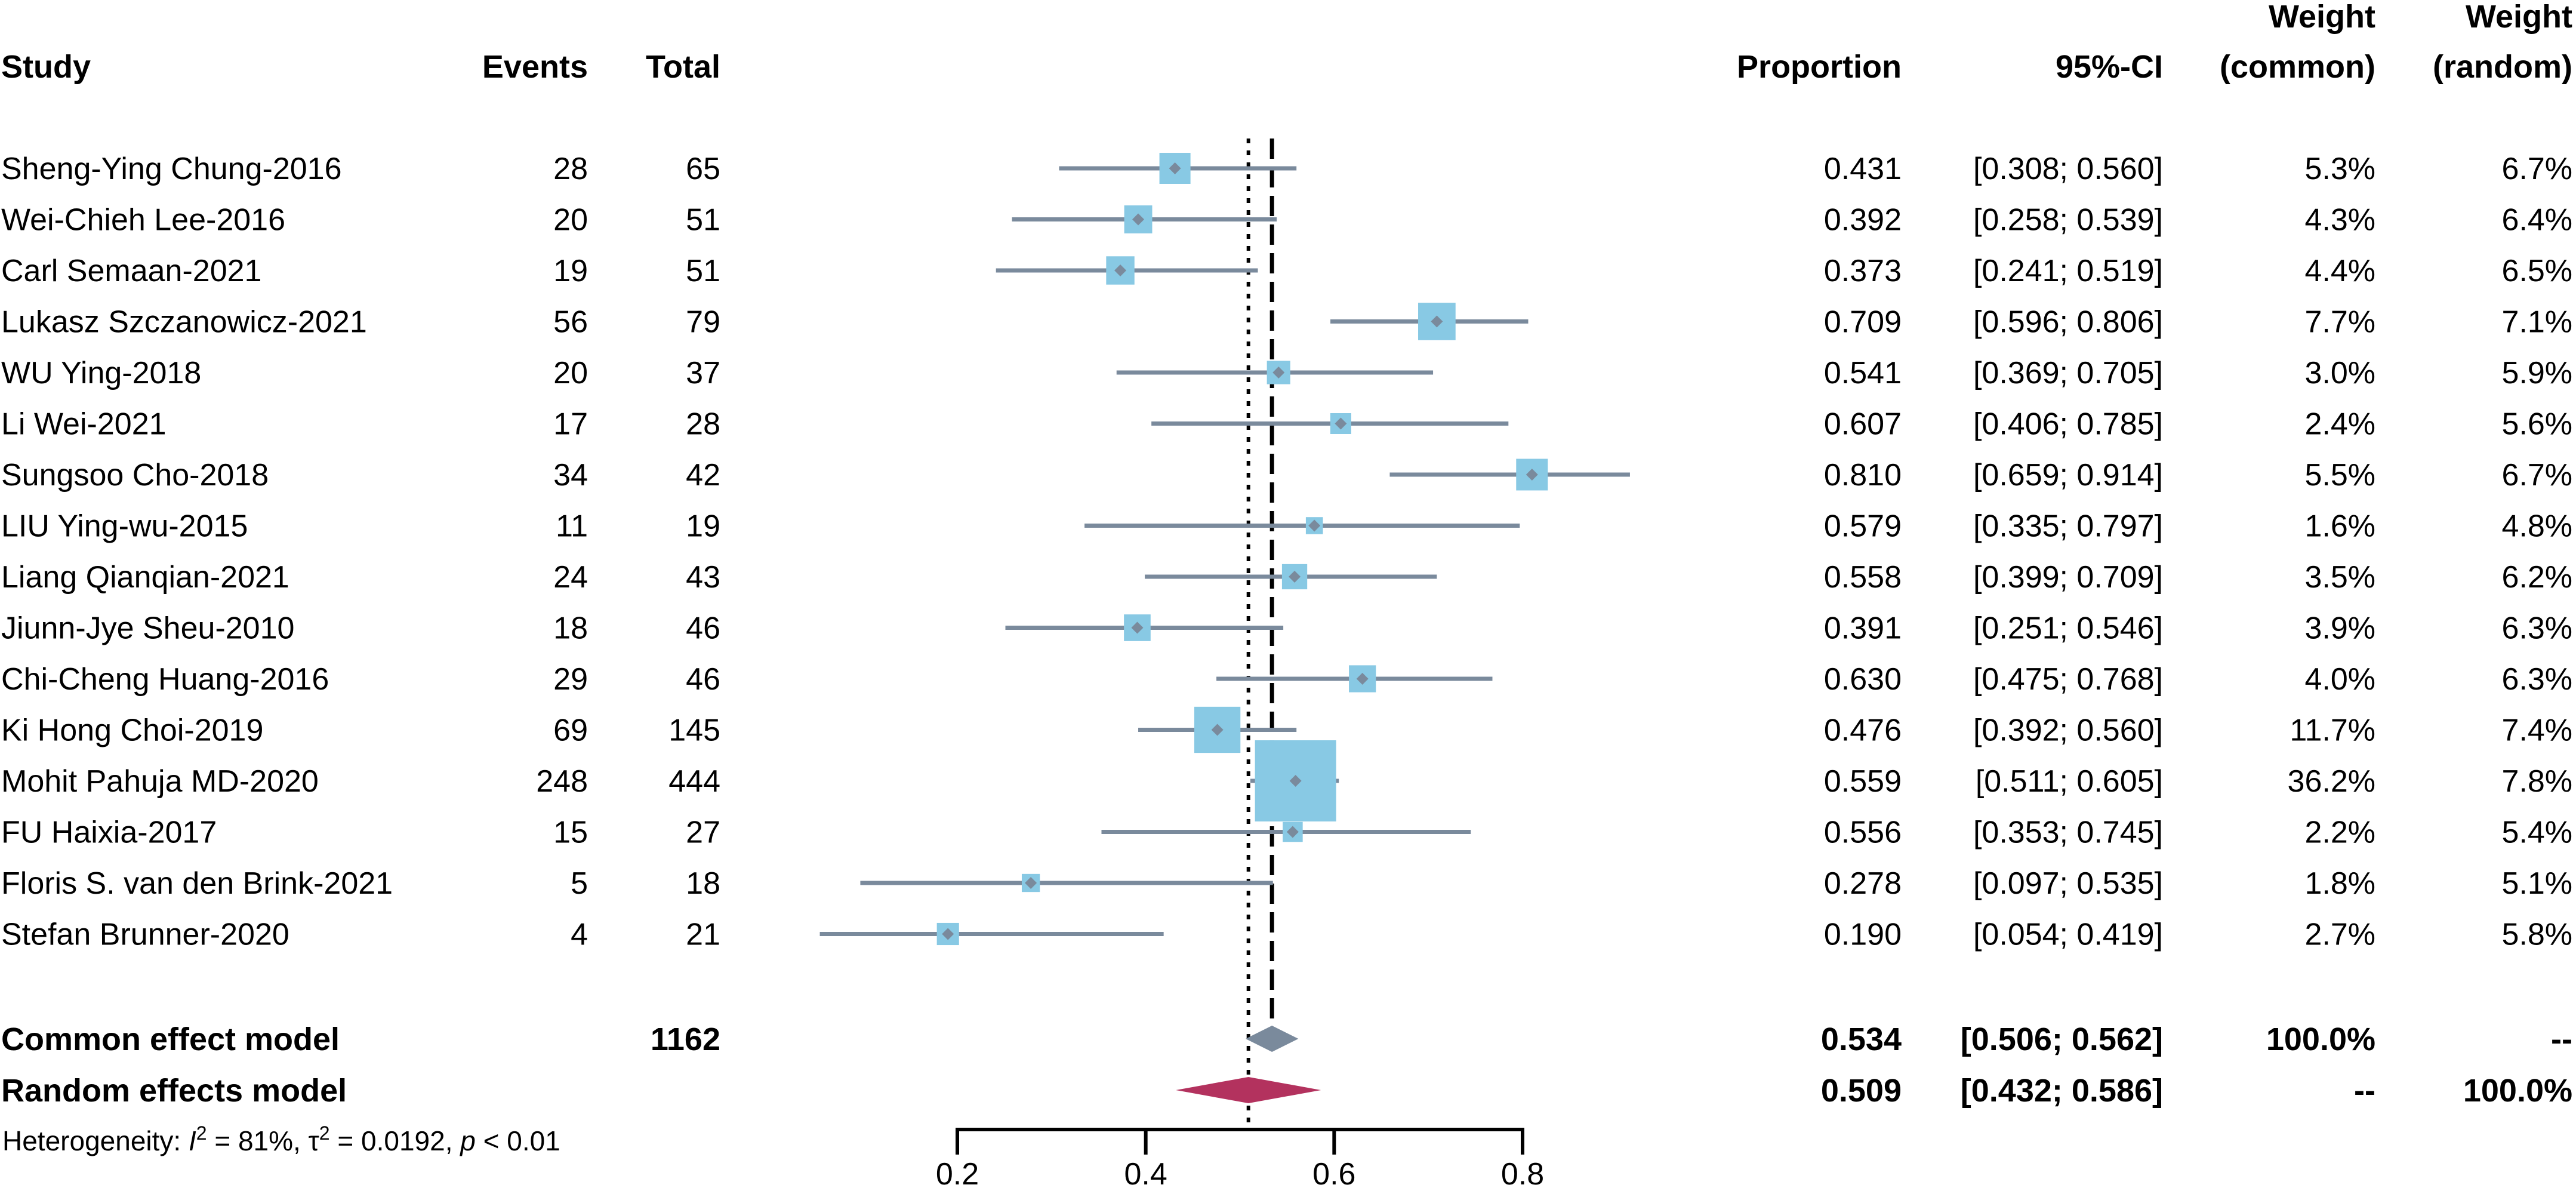 The height and width of the screenshot is (1191, 2576). What do you see at coordinates (2068, 730) in the screenshot?
I see `study-ci: [0.392; 0.560]` at bounding box center [2068, 730].